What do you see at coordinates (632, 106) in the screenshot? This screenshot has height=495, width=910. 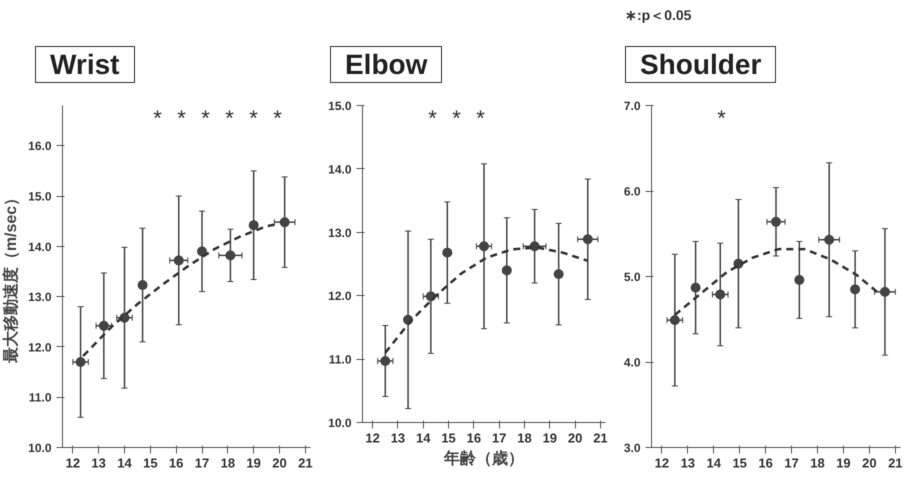 I see `y-tick-label: 7.0` at bounding box center [632, 106].